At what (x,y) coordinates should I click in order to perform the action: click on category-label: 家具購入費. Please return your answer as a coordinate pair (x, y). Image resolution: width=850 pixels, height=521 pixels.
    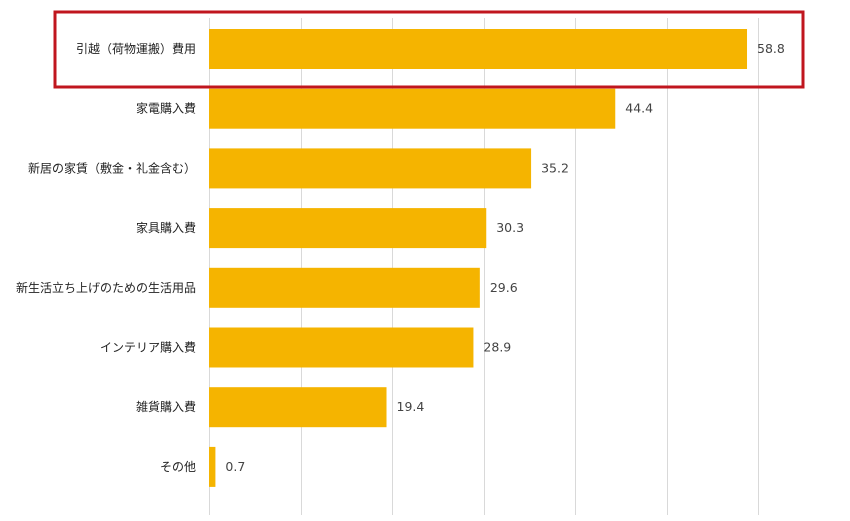
    Looking at the image, I should click on (166, 227).